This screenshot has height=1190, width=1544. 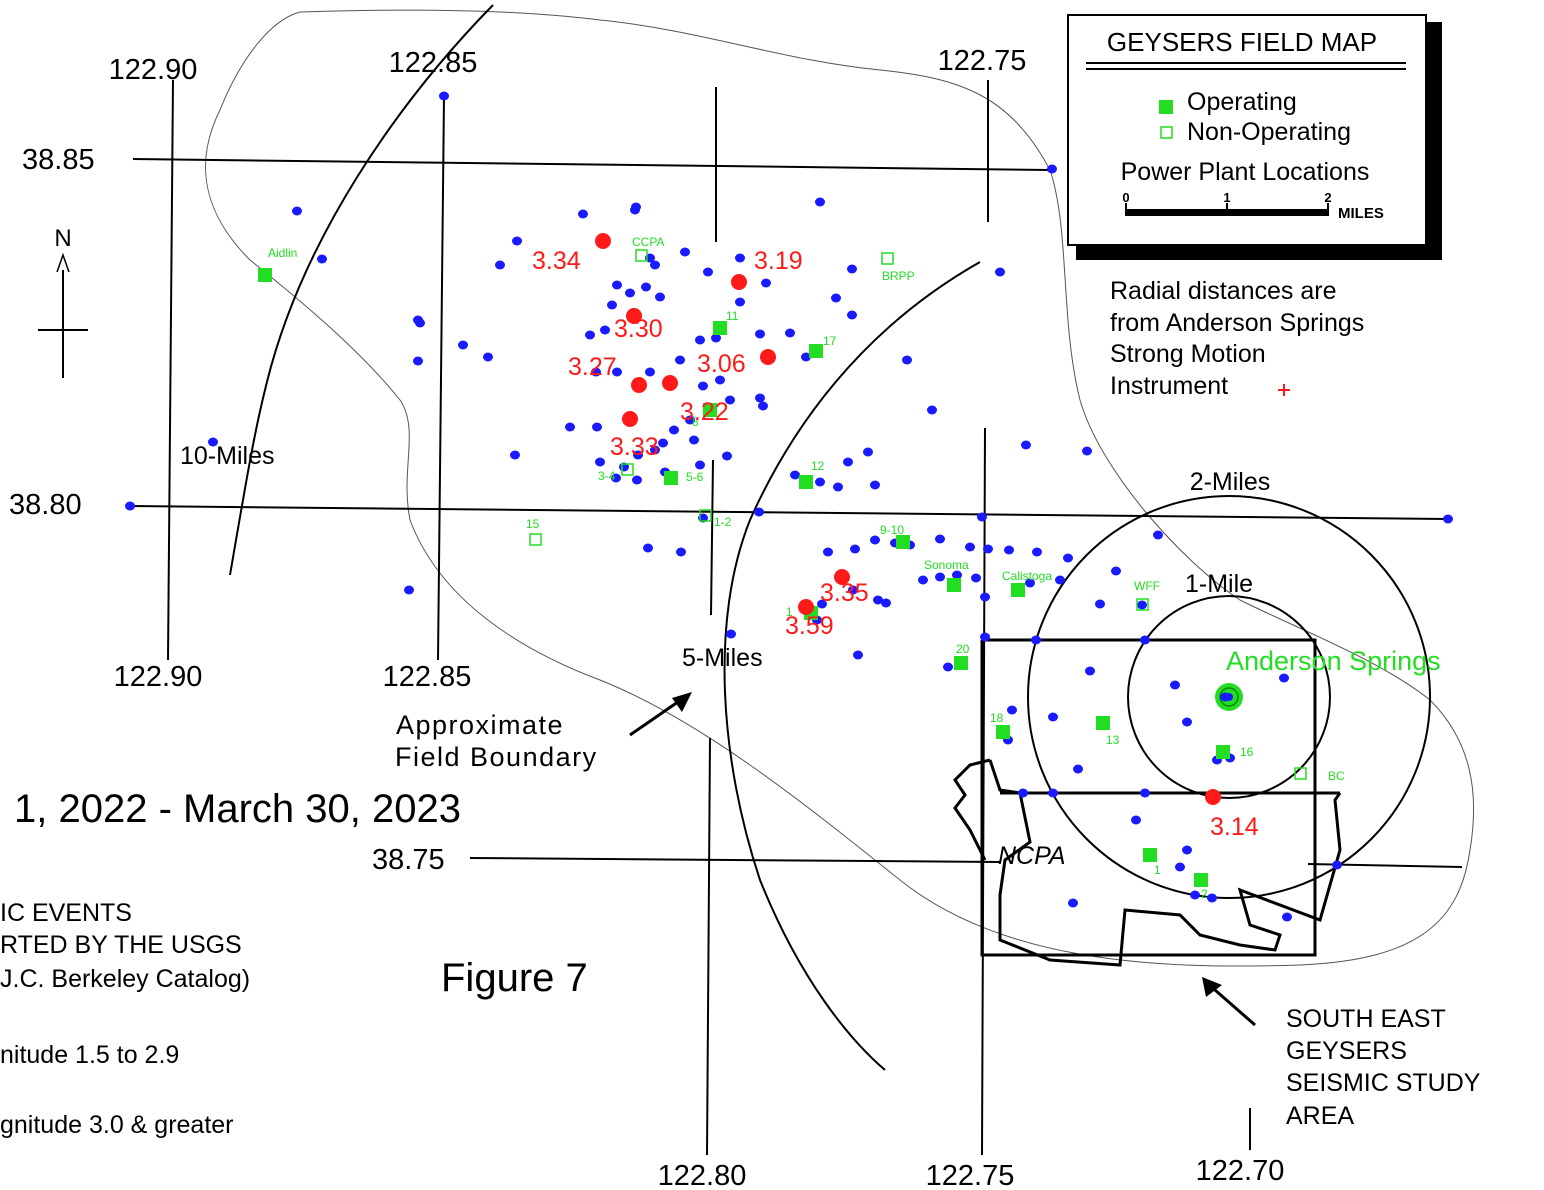 I want to click on power-plant-label-6: 5-6, so click(x=695, y=477).